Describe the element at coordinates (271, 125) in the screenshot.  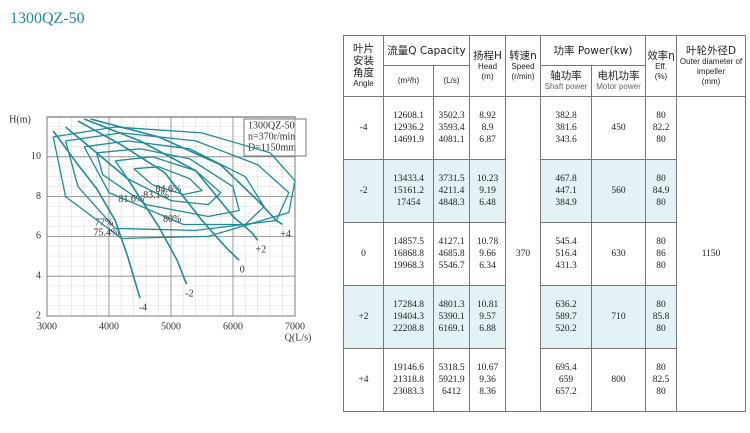
I see `info-text: 1300QZ-50` at that location.